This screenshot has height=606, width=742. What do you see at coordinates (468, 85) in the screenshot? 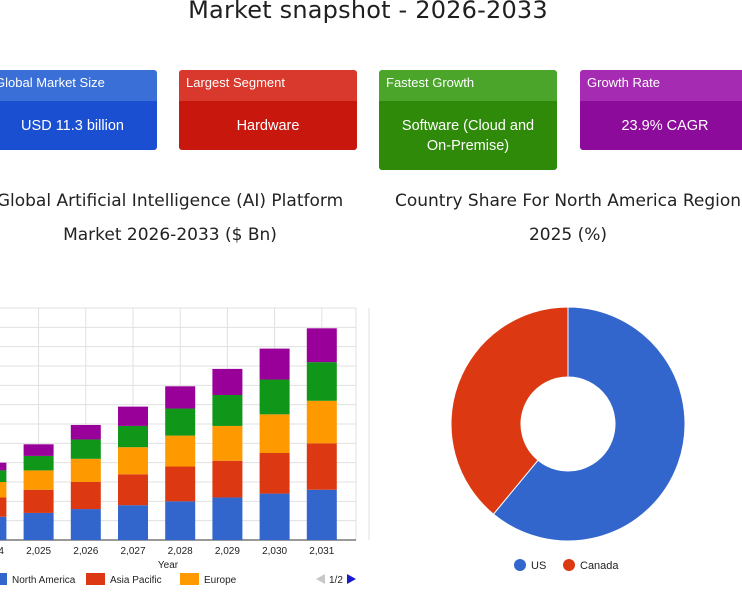
I see `fastest-growth-label: Fastest Growth` at bounding box center [468, 85].